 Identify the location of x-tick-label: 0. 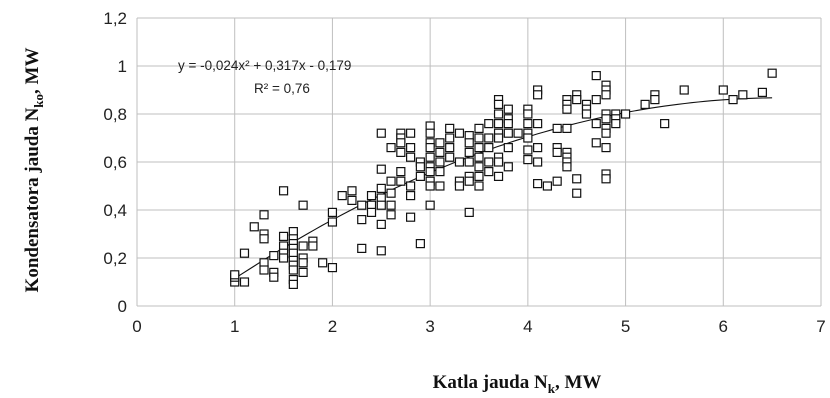
(136, 326).